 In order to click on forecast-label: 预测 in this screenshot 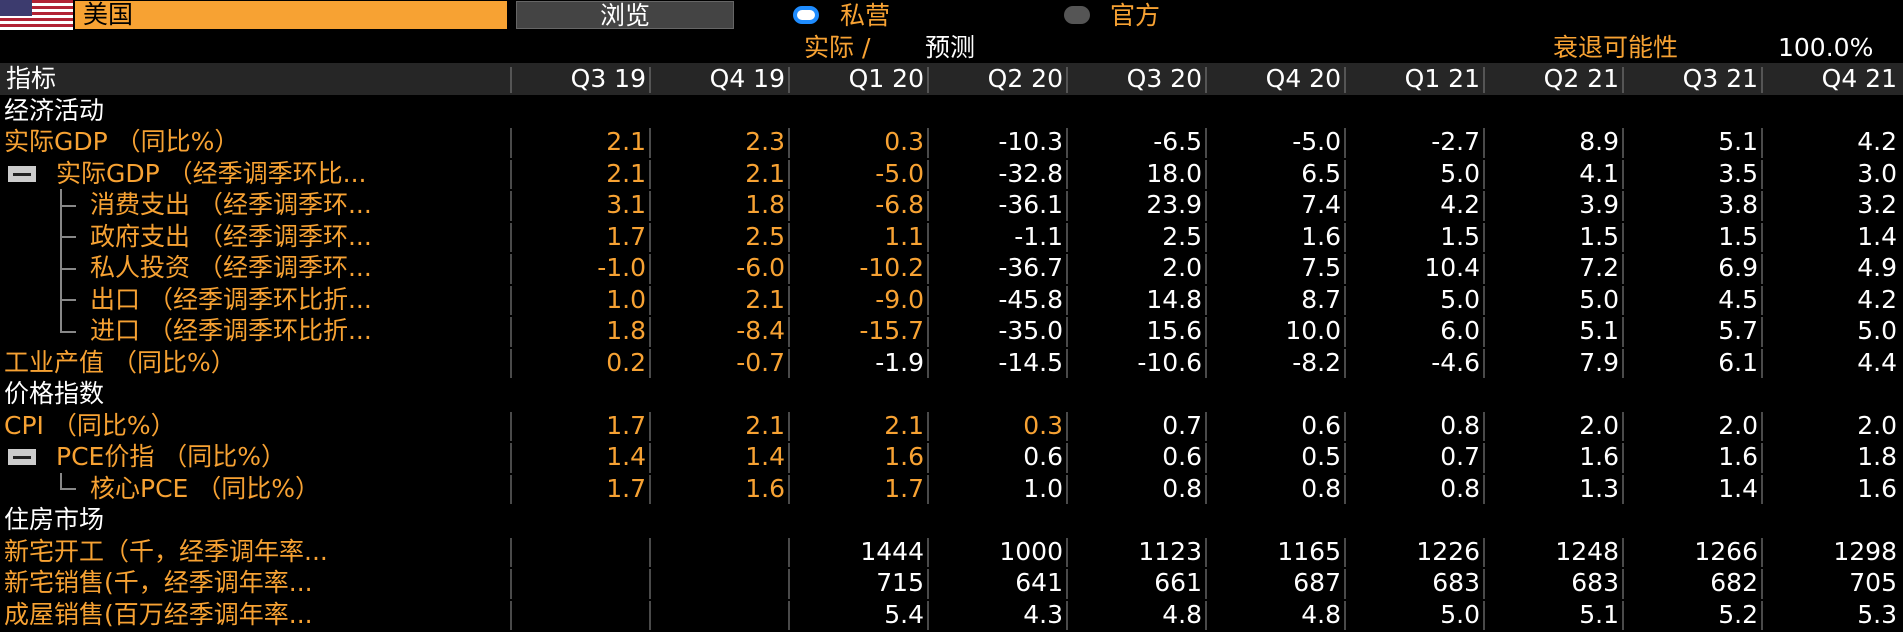, I will do `click(950, 47)`.